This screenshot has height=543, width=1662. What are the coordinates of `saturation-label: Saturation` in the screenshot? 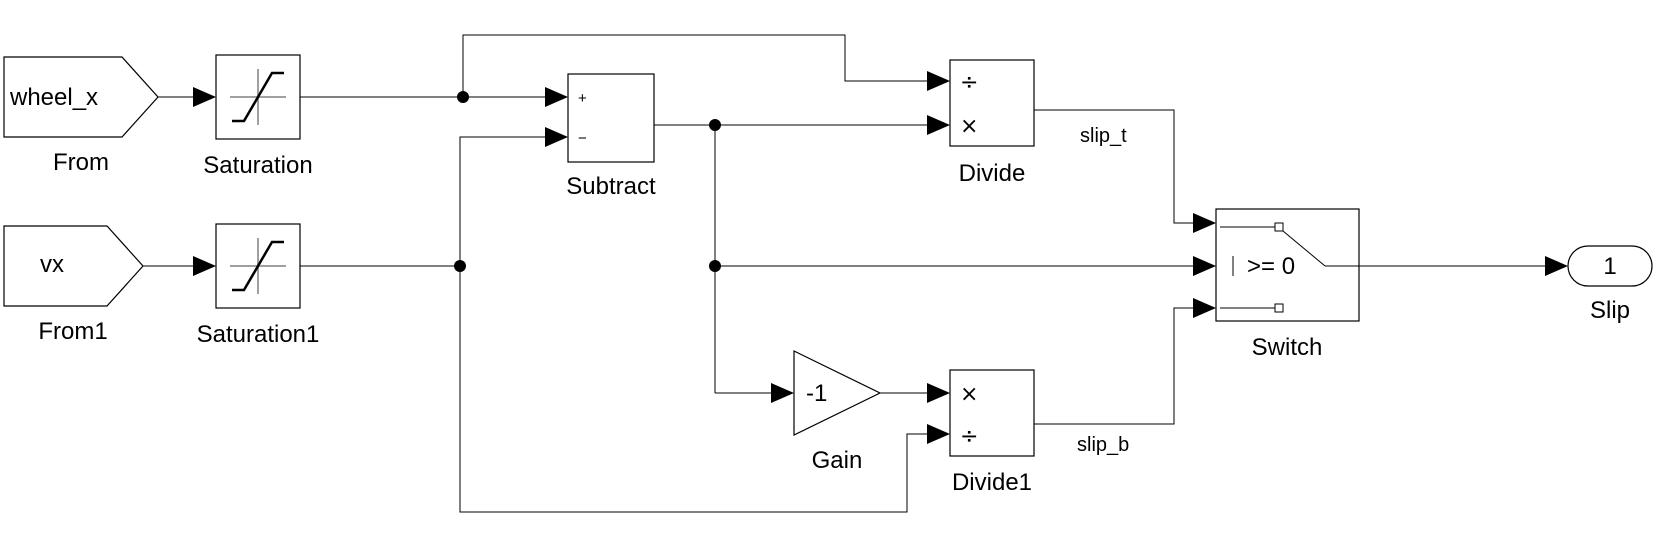 It's located at (257, 165).